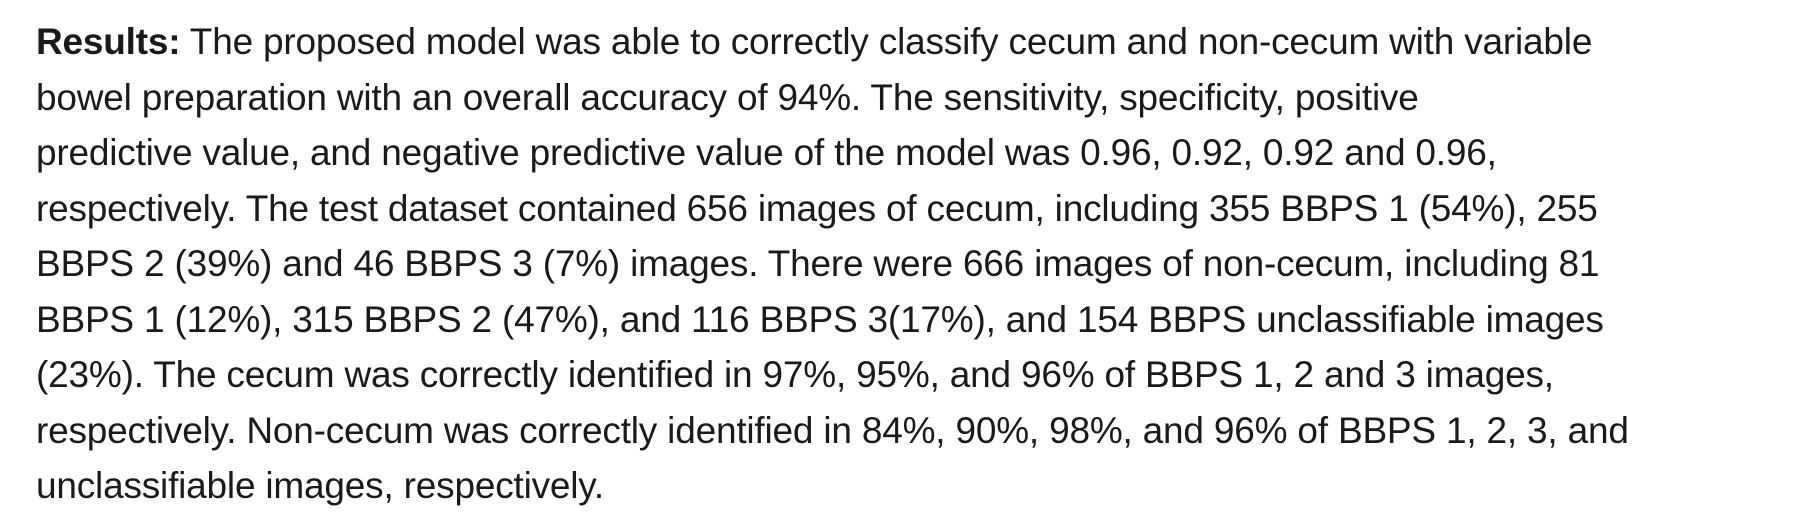 This screenshot has height=518, width=1800. I want to click on text-line-9: unclassifiable images, respectively., so click(320, 485).